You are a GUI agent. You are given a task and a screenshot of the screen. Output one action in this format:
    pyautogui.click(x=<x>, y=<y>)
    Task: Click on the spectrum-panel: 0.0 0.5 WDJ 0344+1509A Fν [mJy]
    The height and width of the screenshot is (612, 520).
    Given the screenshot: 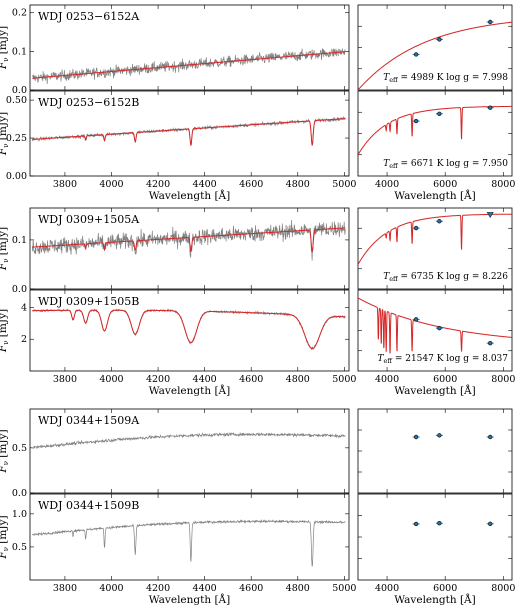 What is the action you would take?
    pyautogui.click(x=175, y=453)
    